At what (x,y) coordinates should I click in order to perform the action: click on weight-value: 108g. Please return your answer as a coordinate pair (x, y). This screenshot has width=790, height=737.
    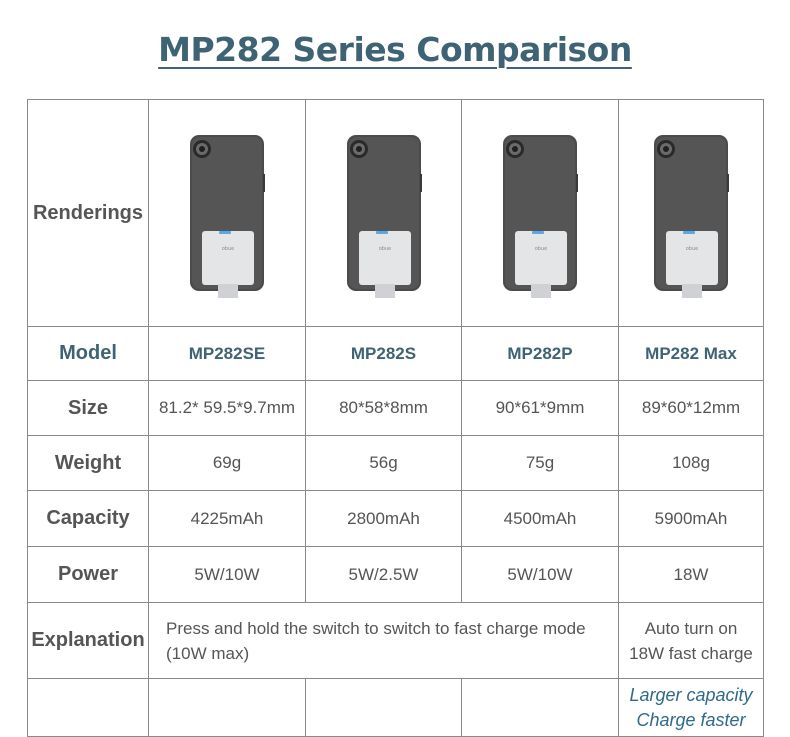
    Looking at the image, I should click on (691, 463).